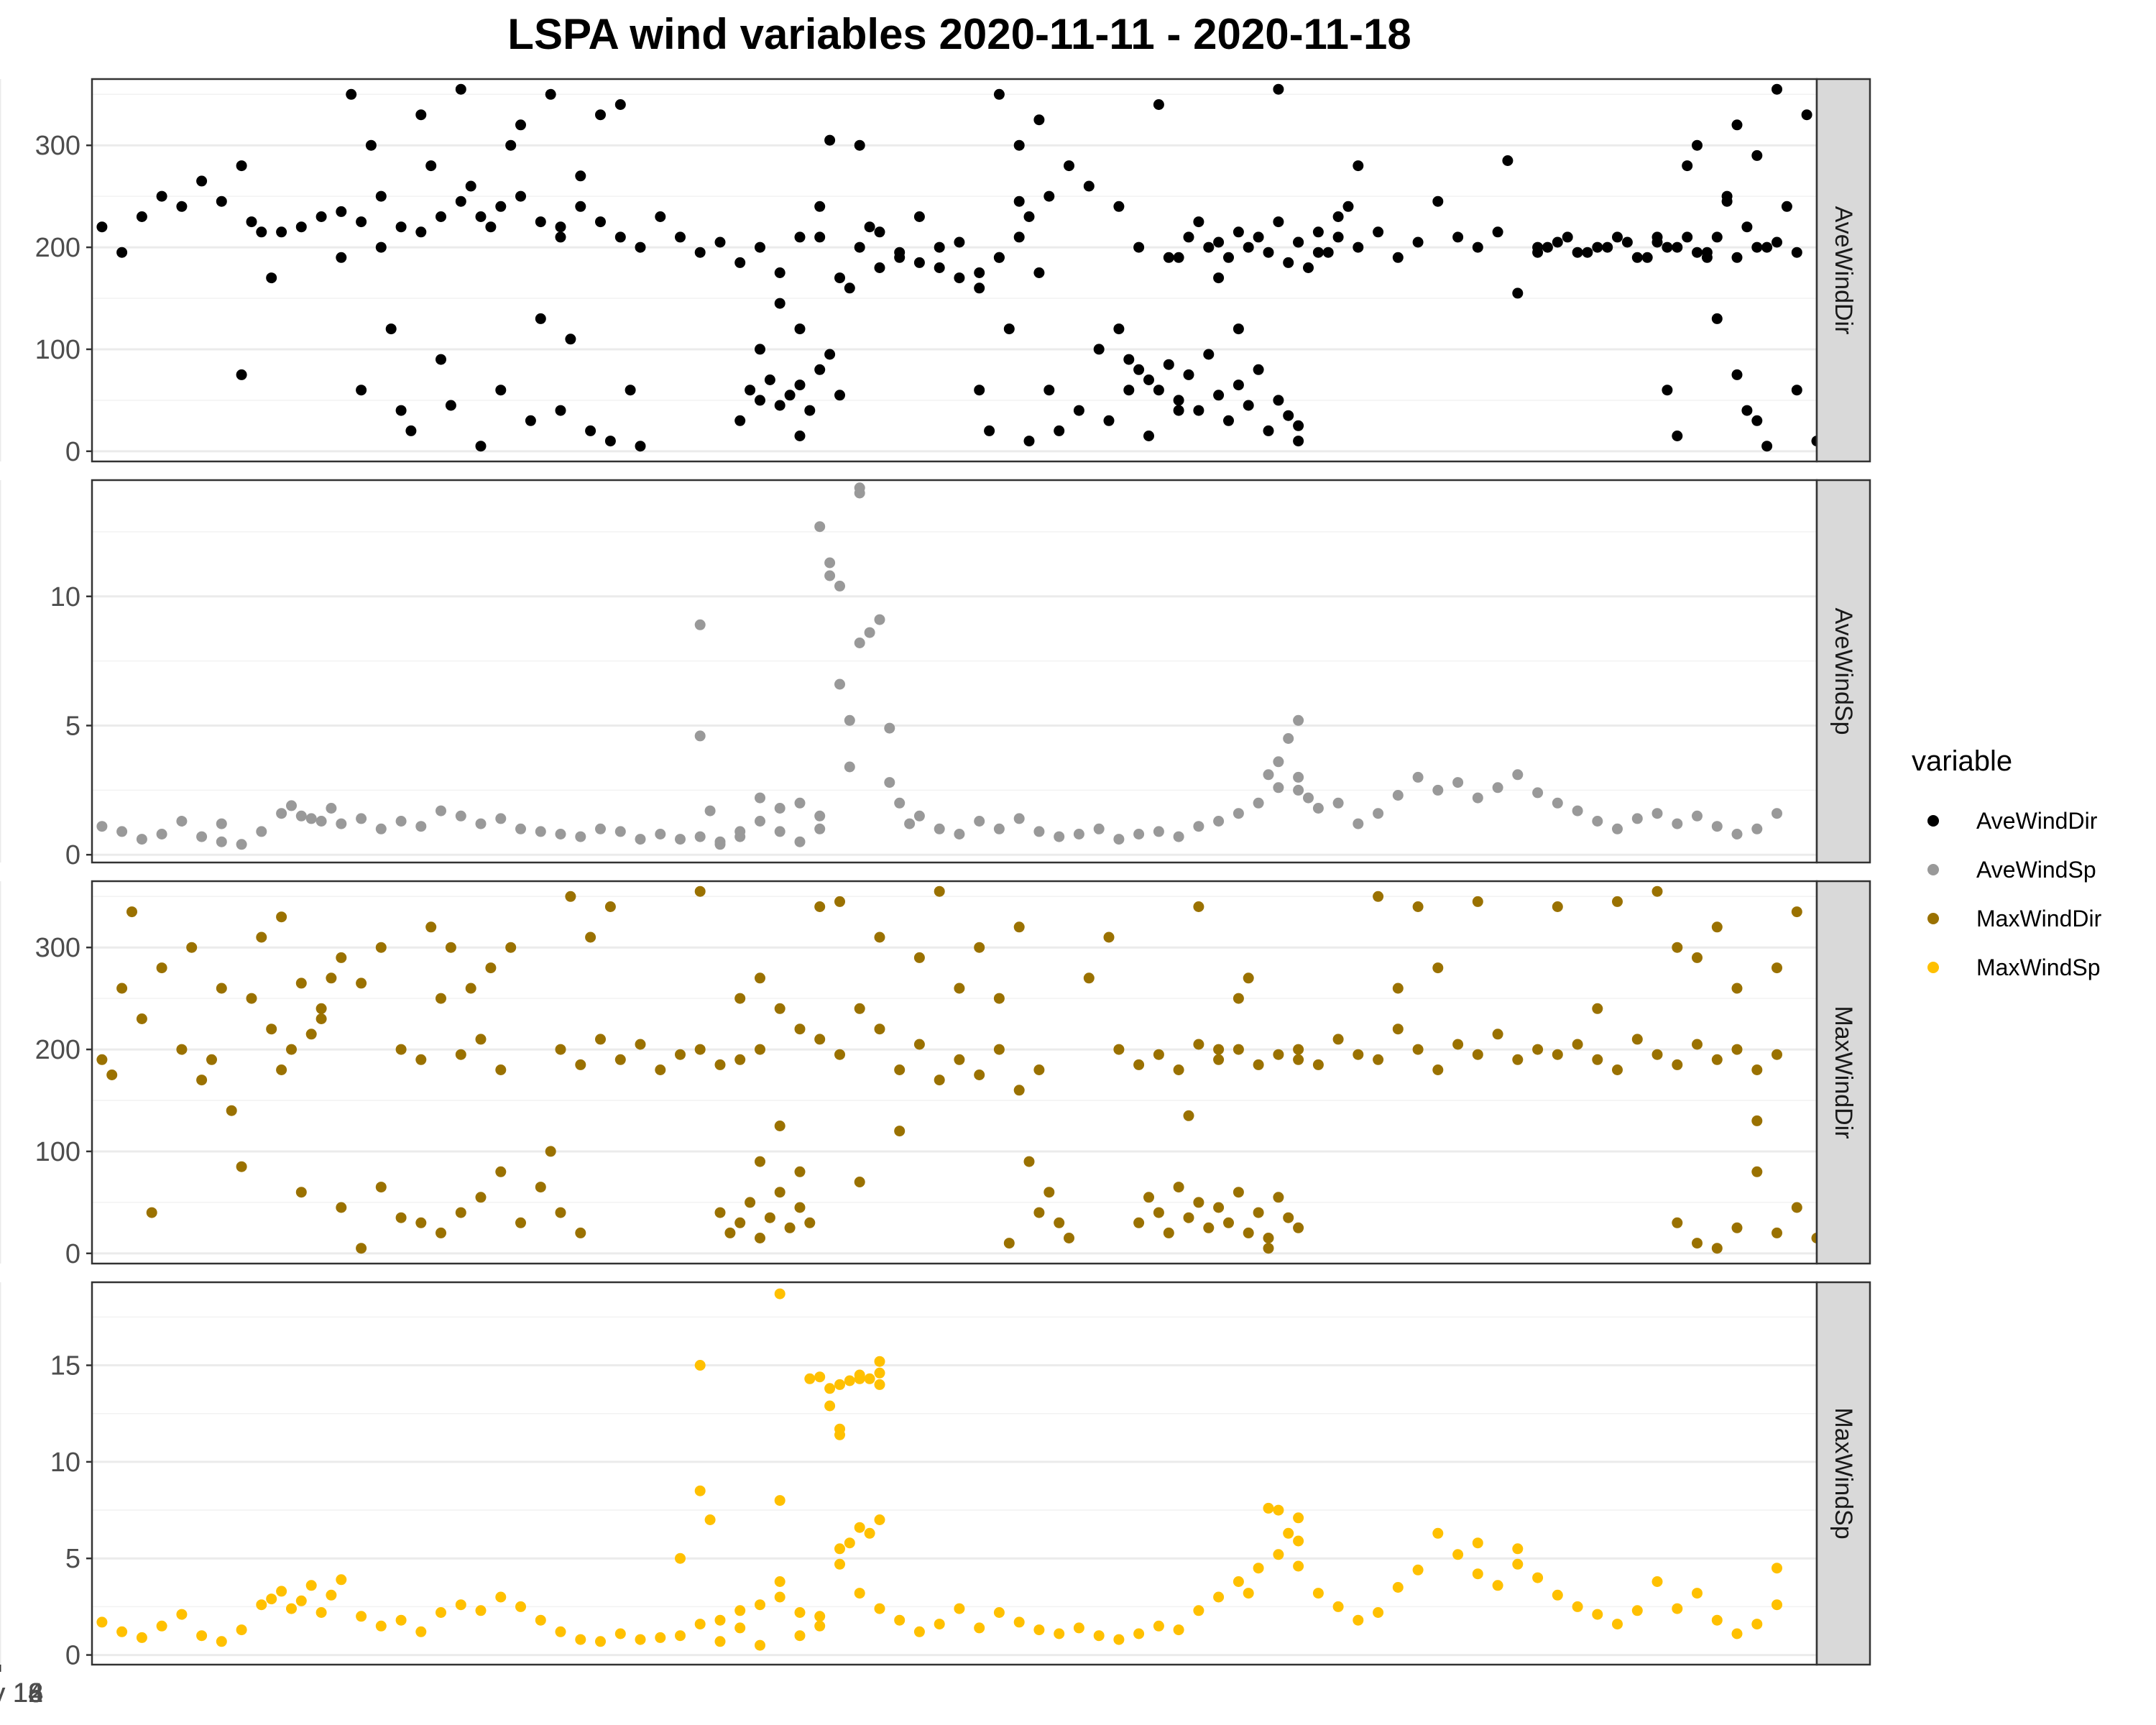 This screenshot has width=2156, height=1725. Describe the element at coordinates (58, 1152) in the screenshot. I see `y-tick-label: 100` at that location.